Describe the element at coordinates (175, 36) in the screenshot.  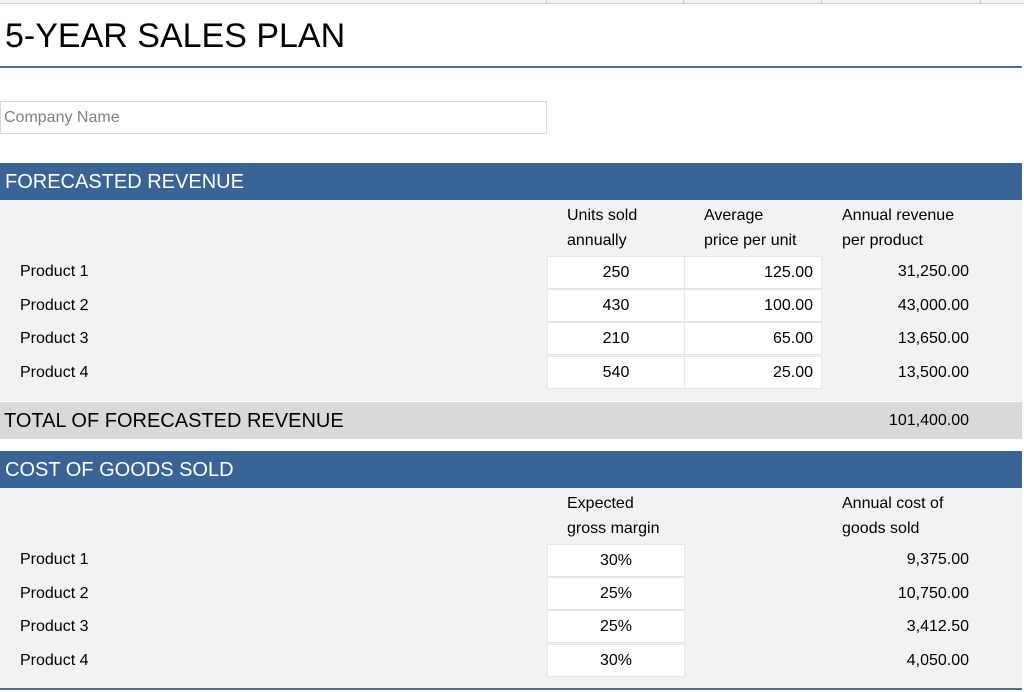
I see `sheet-title: 5-YEAR SALES PLAN` at that location.